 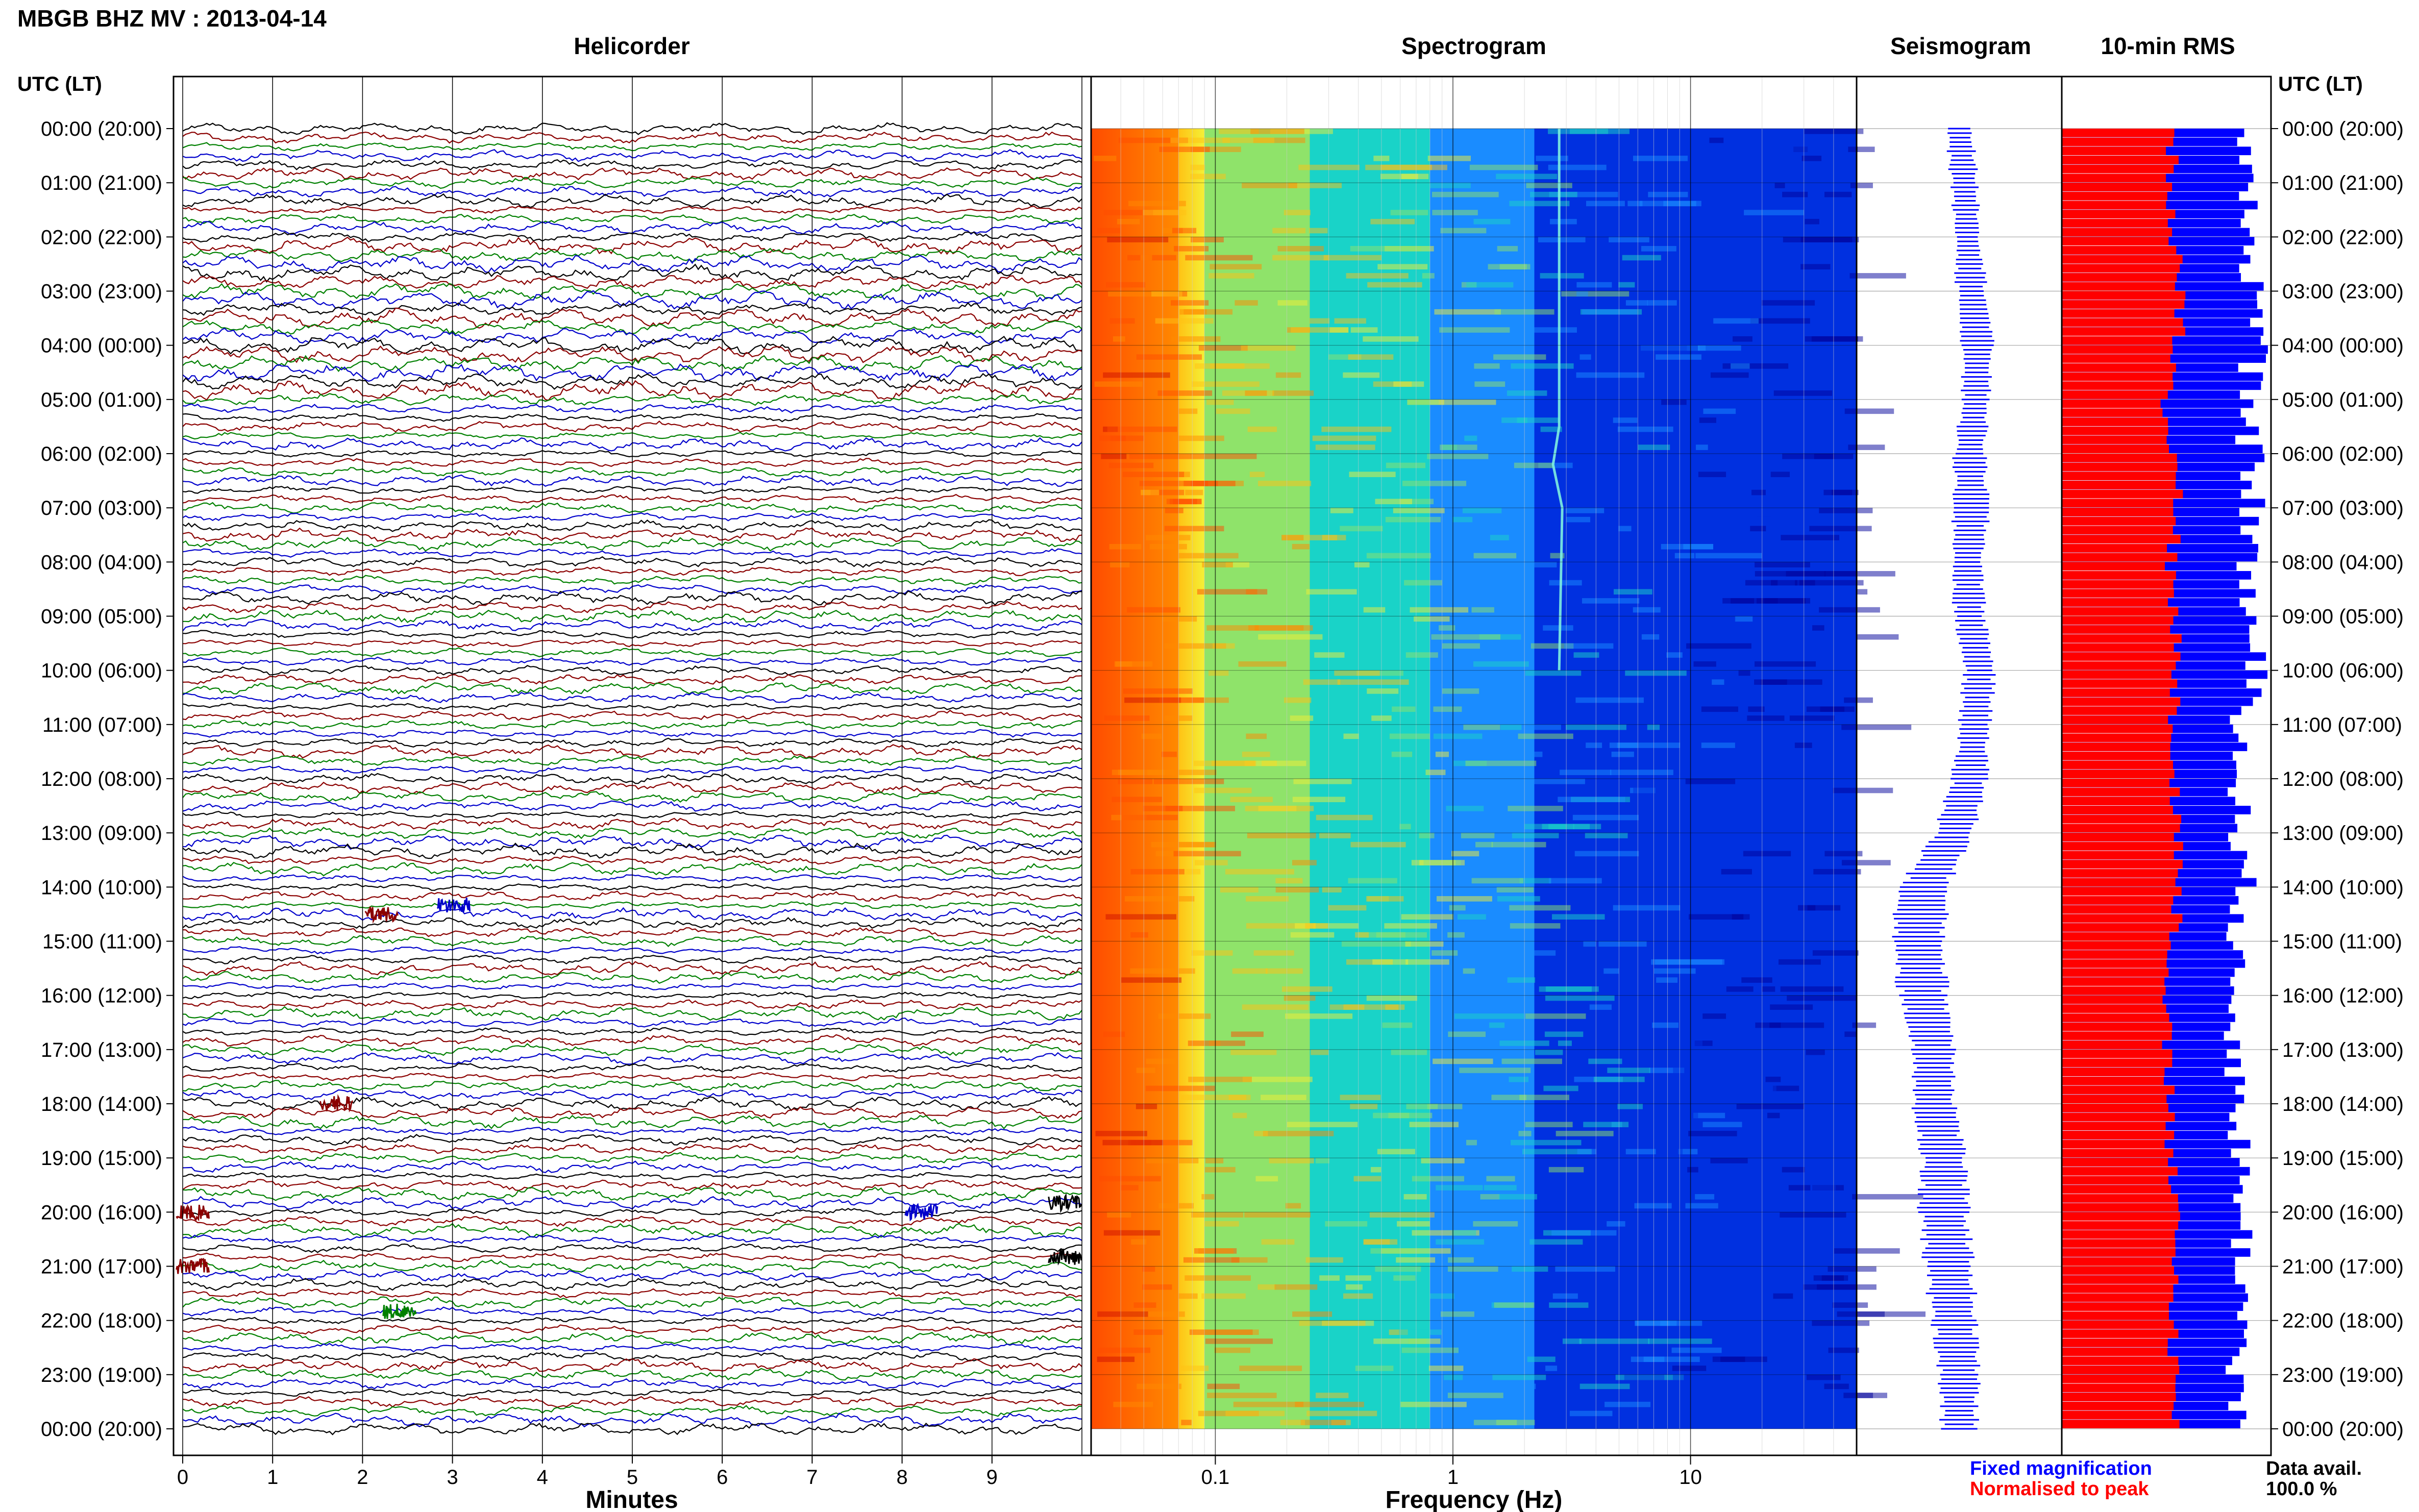 What do you see at coordinates (101, 833) in the screenshot?
I see `time-tick-label: 13:00 (09:00)` at bounding box center [101, 833].